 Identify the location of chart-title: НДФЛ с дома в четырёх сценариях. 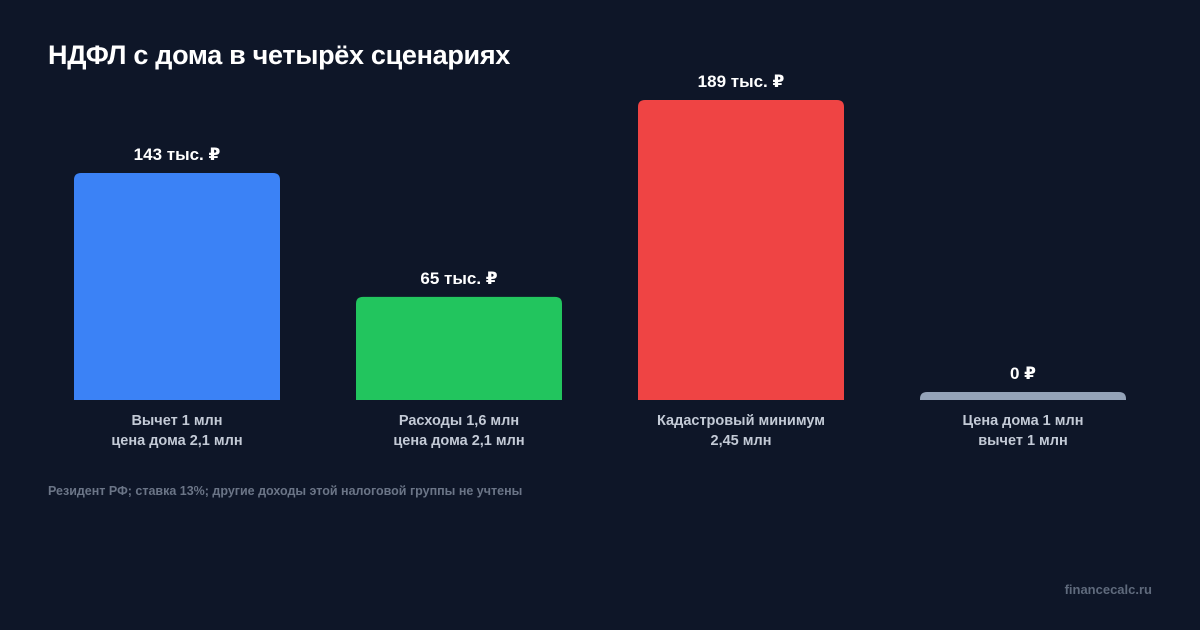
(279, 55).